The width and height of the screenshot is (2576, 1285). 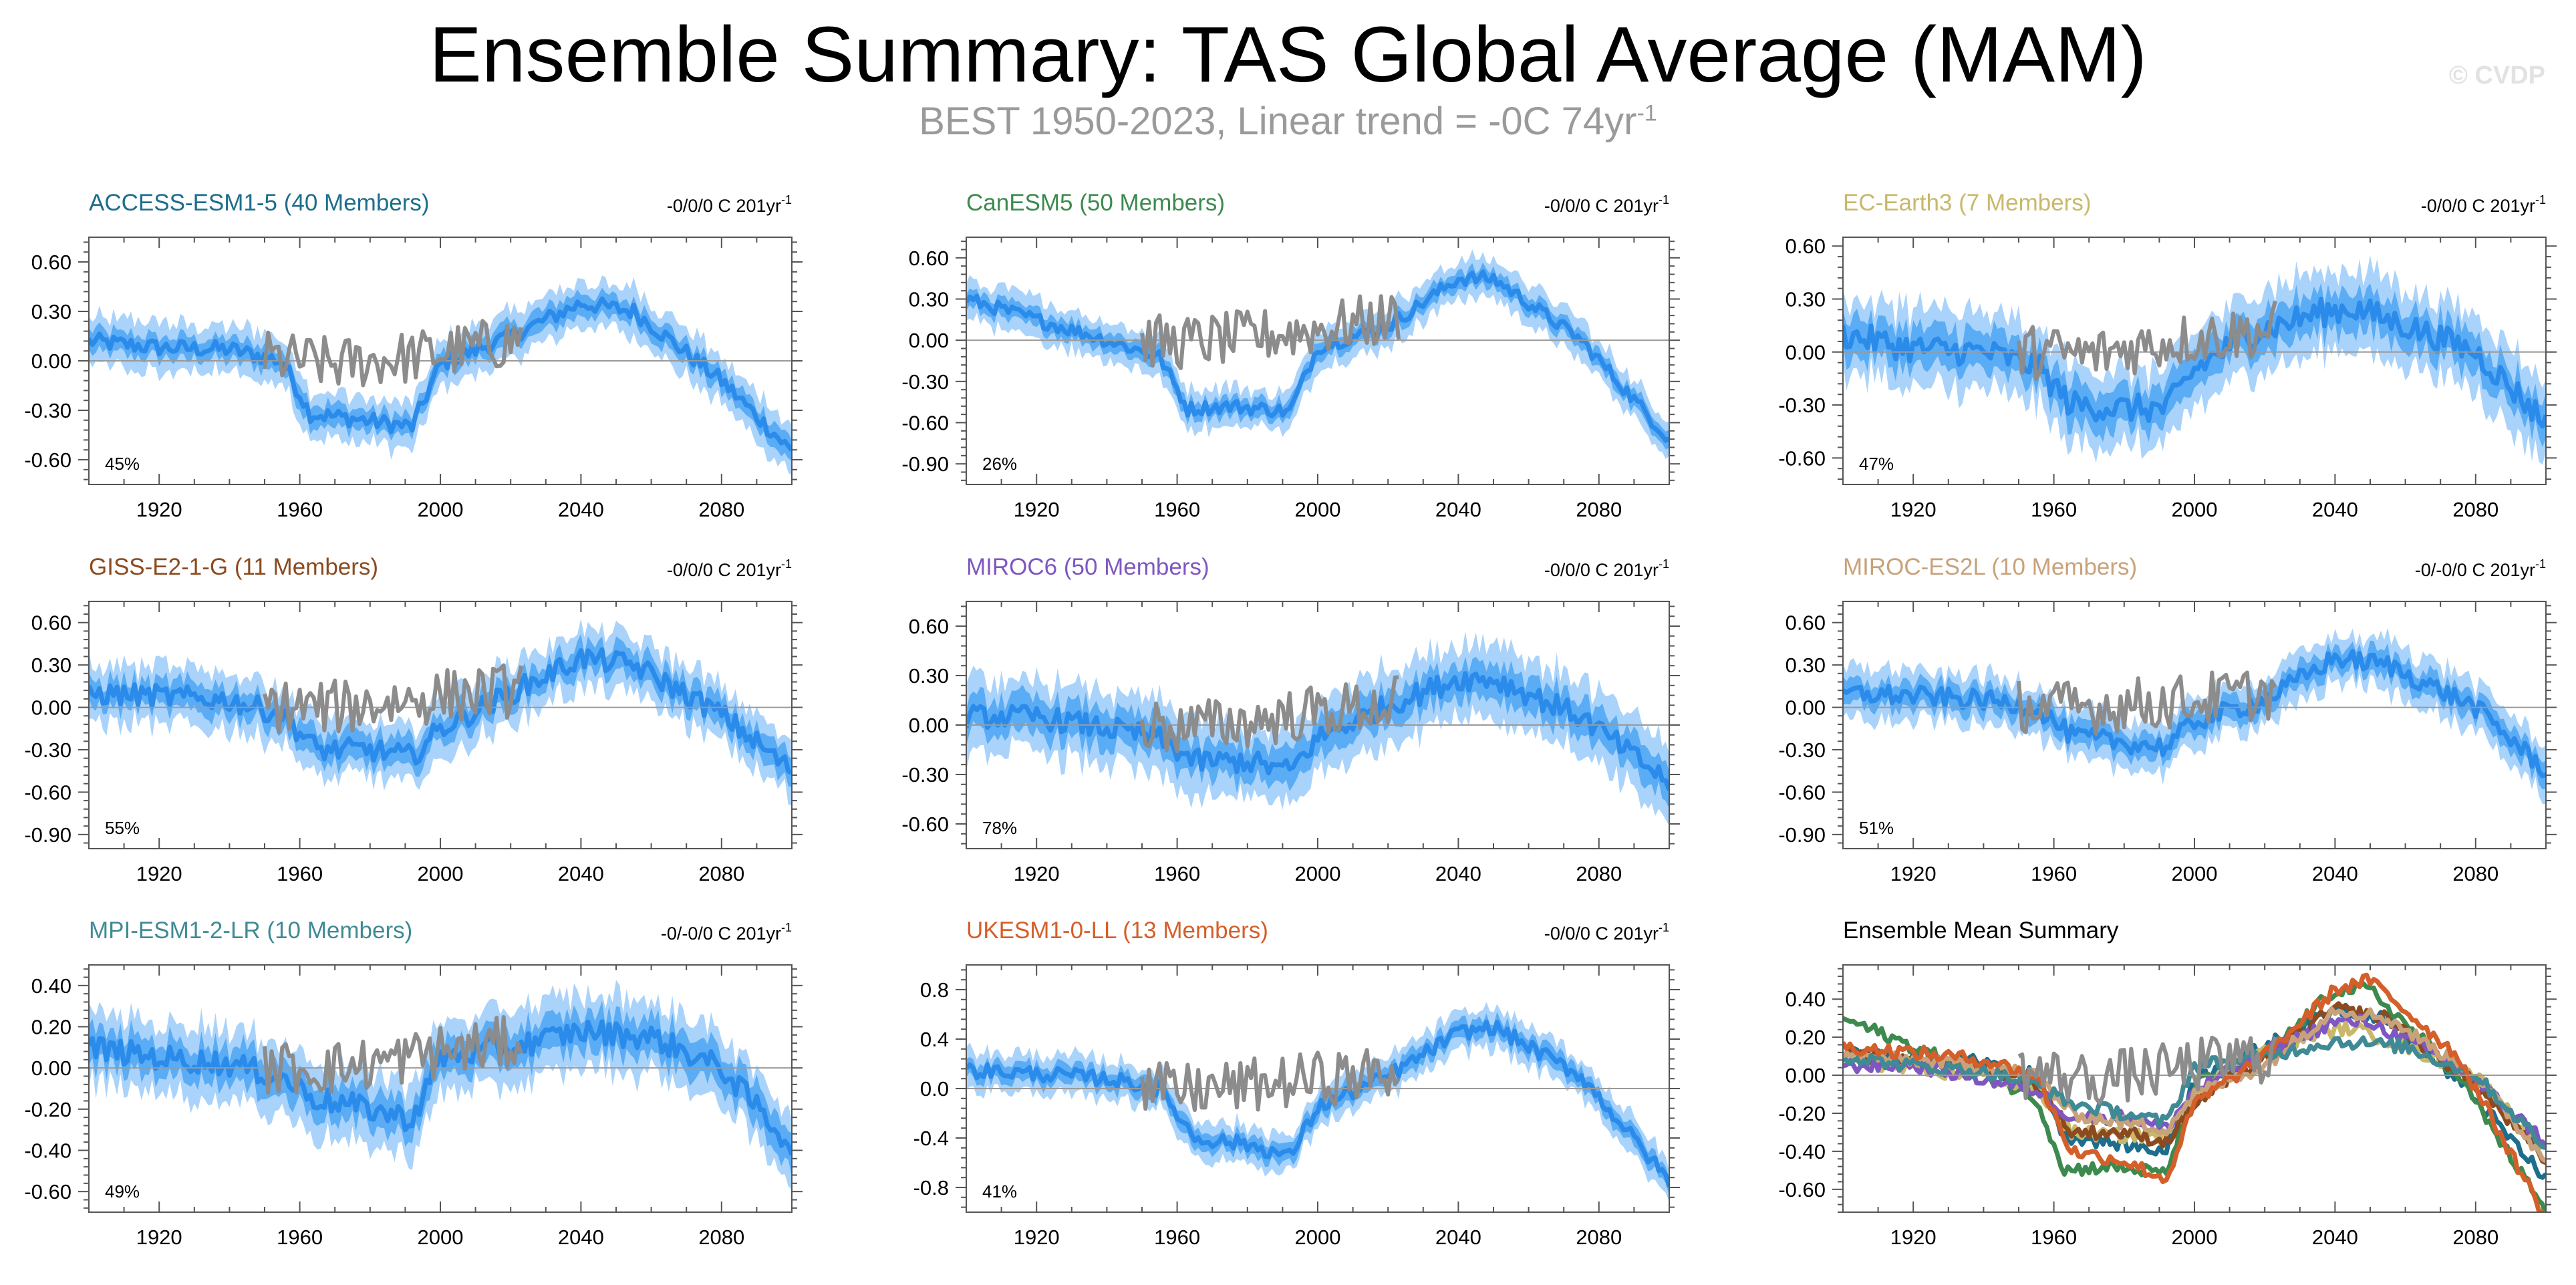 What do you see at coordinates (1278, 121) in the screenshot?
I see `subtitle-text: BEST 1950-2023, Linear trend = -0C 74yr` at bounding box center [1278, 121].